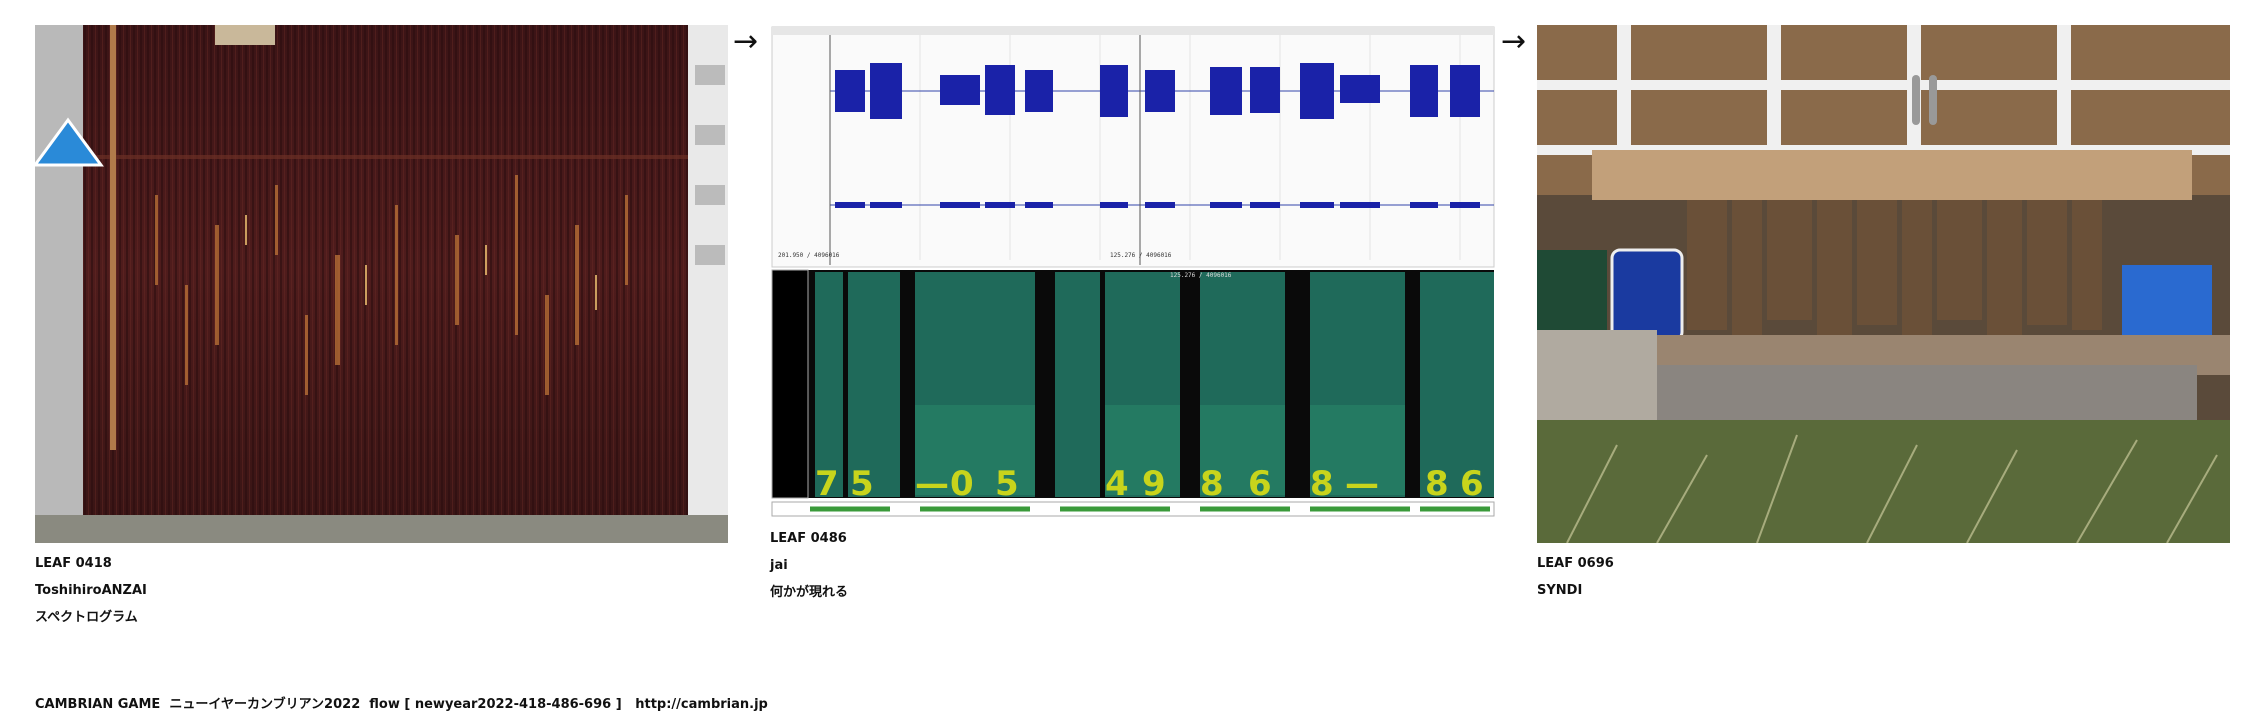  I want to click on spectrogram-digits: 7 5 — 0 5 4 9 8 6 8 — 8 6, so click(1149, 484).